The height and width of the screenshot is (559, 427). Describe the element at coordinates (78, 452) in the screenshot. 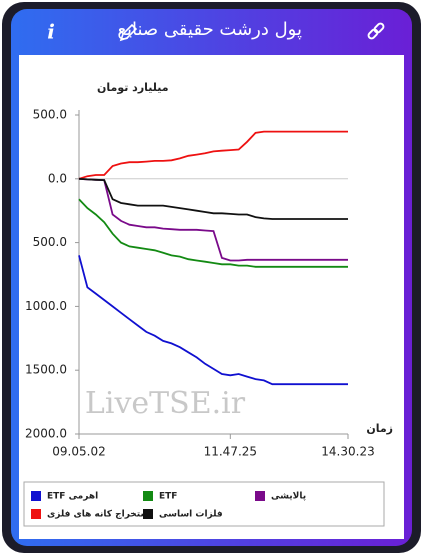

I see `x-tick-label: 09.05.02` at that location.